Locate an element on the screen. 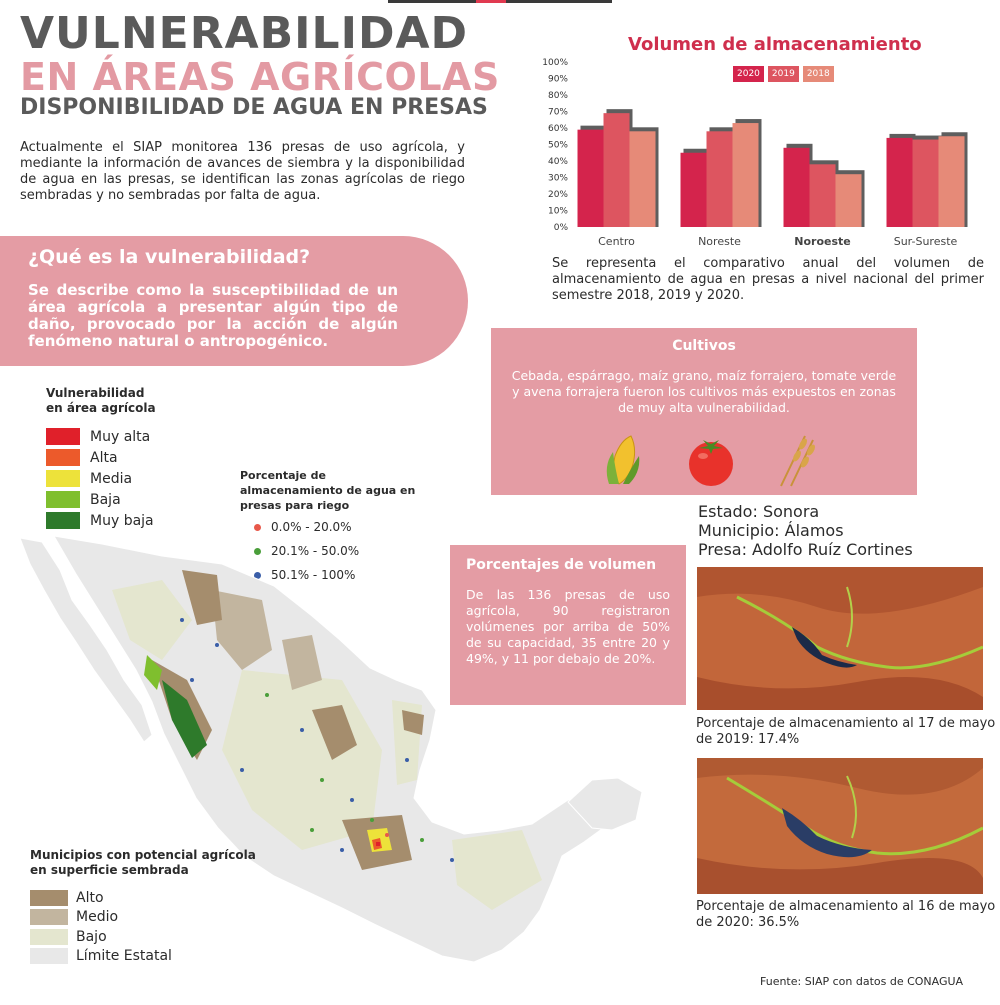  y-tick-label: 30% is located at coordinates (558, 179).